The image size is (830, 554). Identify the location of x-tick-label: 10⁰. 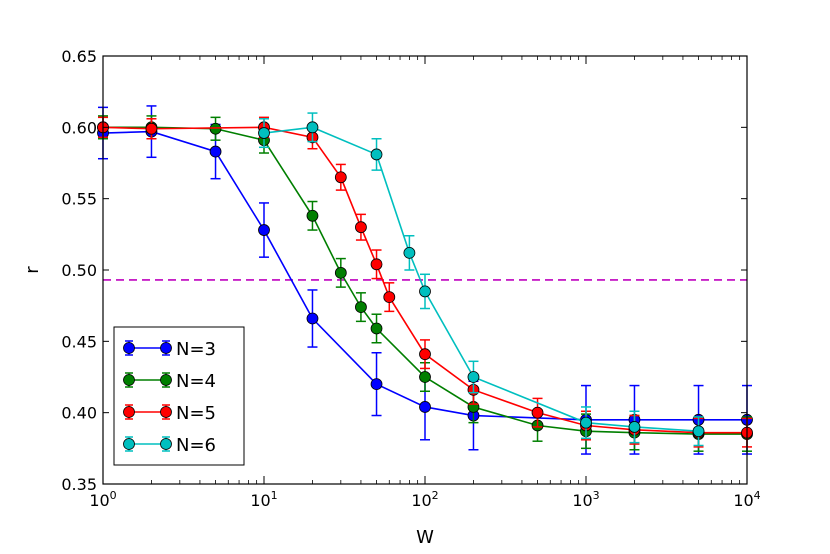
(102, 499).